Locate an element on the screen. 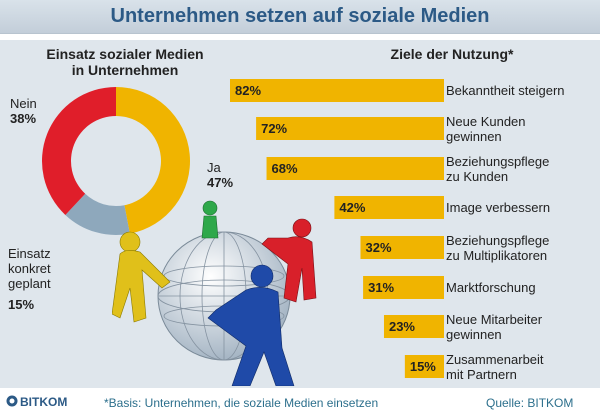 This screenshot has height=415, width=600. bar-category-label-5-line-1: Beziehungspflege is located at coordinates (498, 240).